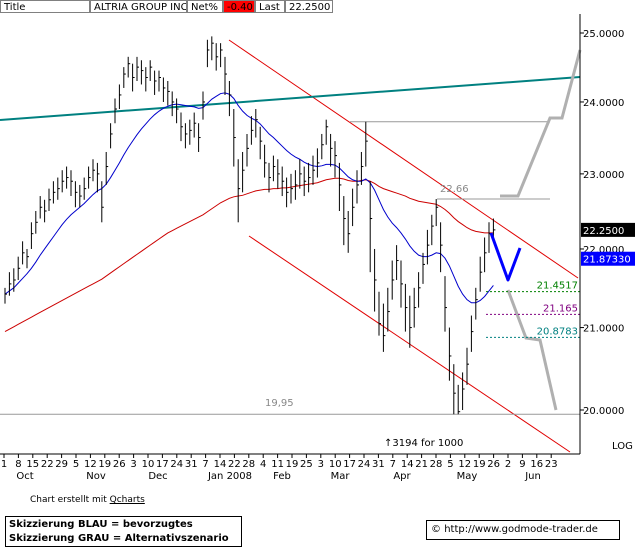  I want to click on level-label: 20.8783, so click(557, 331).